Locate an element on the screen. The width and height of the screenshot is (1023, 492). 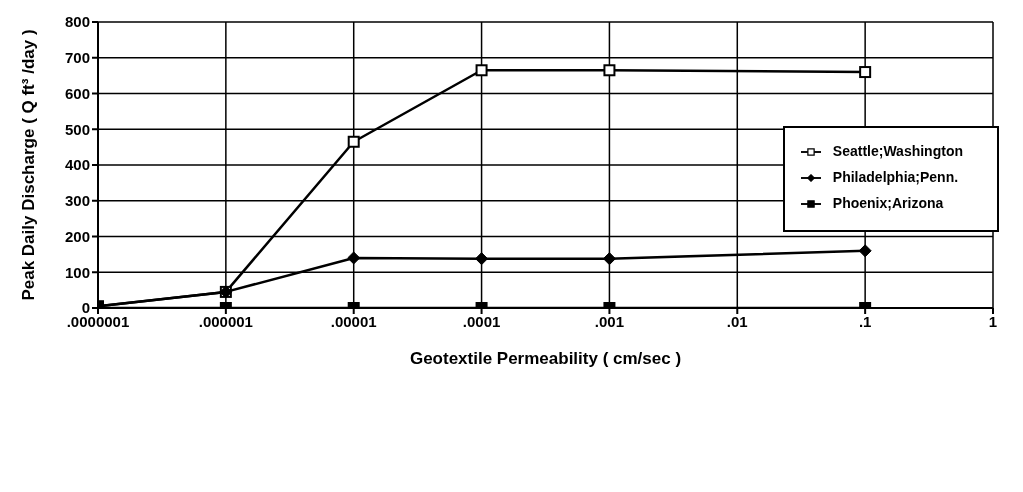
y-tick-label: 800 is located at coordinates (77, 22).